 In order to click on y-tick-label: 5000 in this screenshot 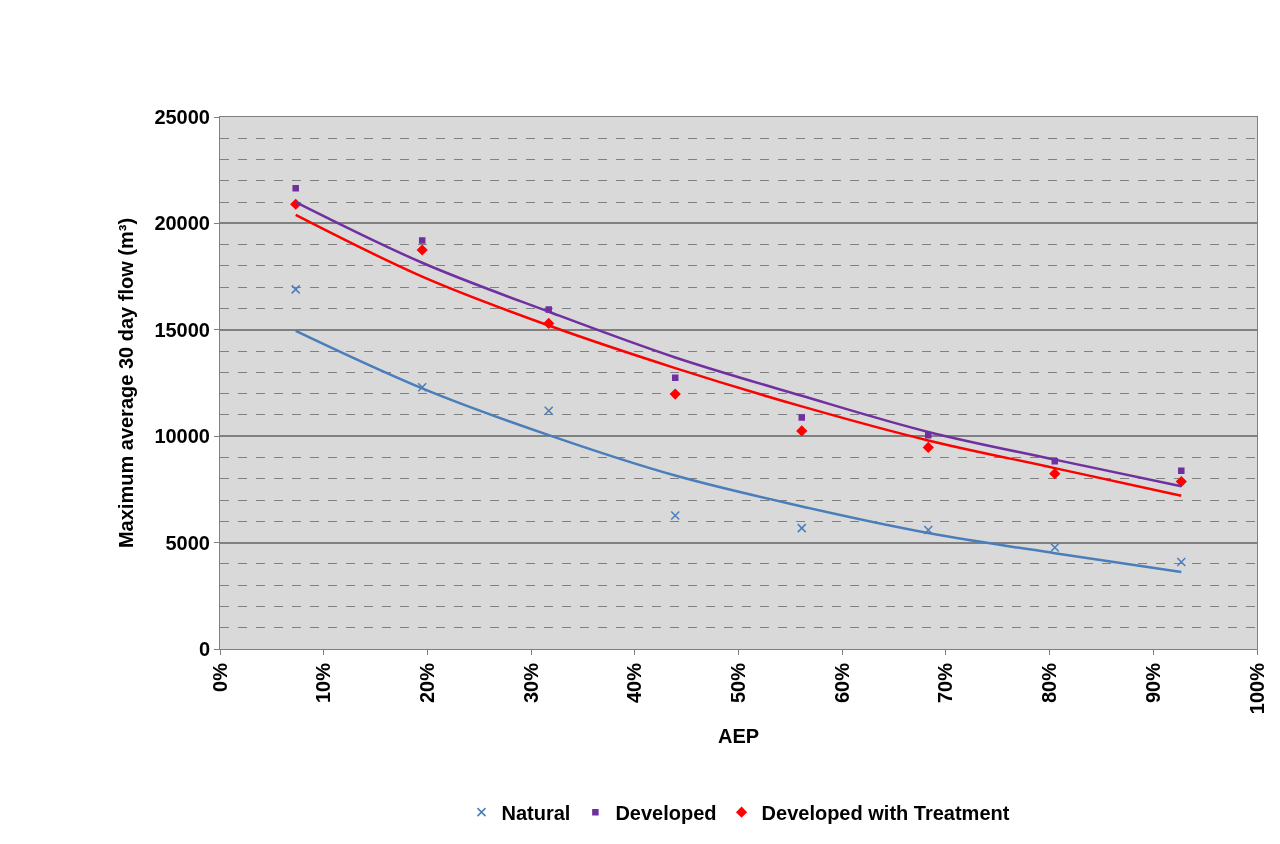, I will do `click(187, 542)`.